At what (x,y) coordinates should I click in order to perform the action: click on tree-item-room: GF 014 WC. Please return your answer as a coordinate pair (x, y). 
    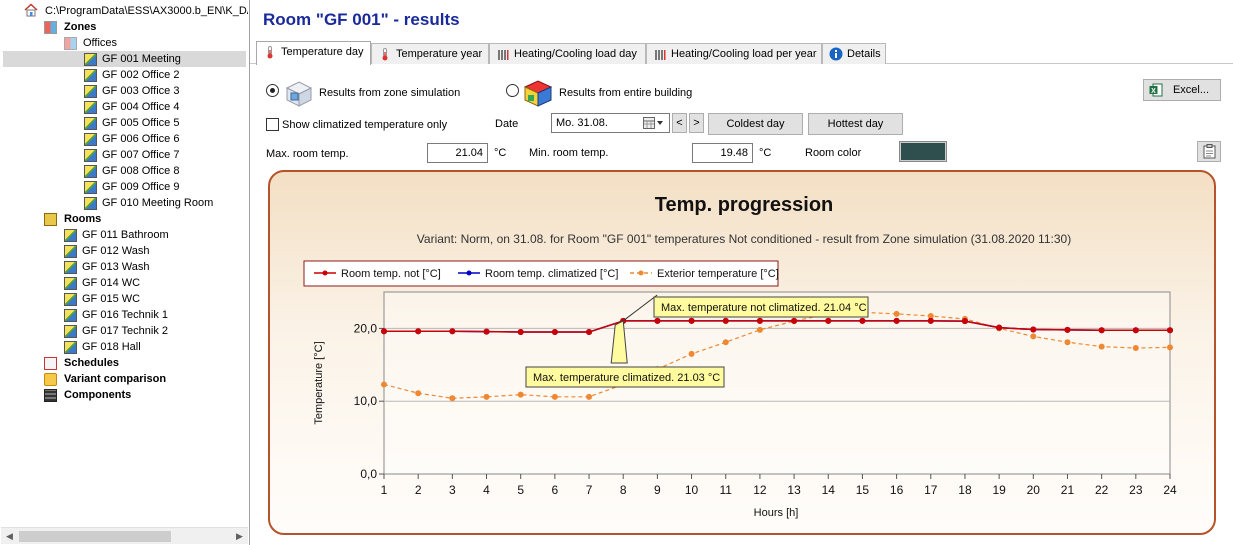
    Looking at the image, I should click on (154, 283).